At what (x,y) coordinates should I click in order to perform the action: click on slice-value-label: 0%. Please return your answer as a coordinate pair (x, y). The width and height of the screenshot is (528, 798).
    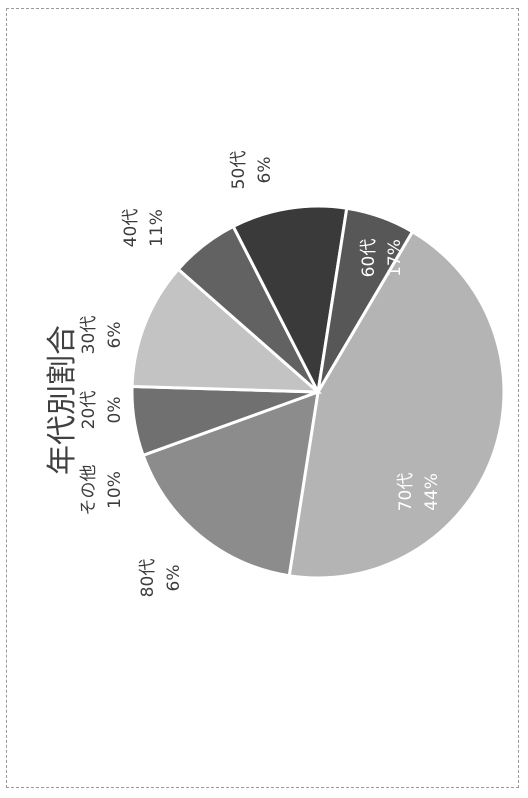
    Looking at the image, I should click on (115, 410).